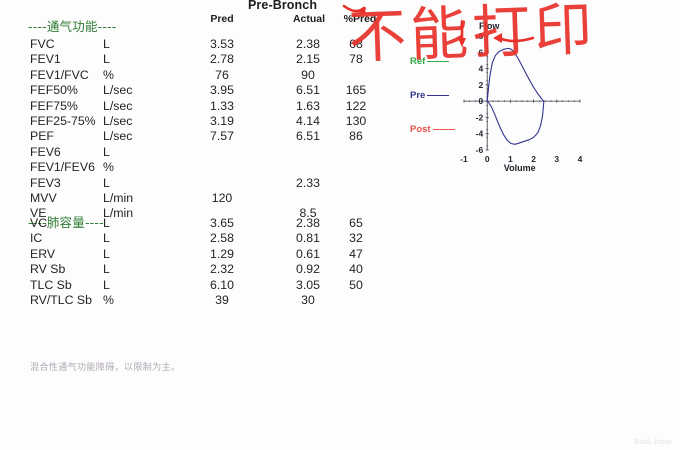 This screenshot has width=680, height=450. Describe the element at coordinates (510, 159) in the screenshot. I see `x-tick-label: 1` at that location.